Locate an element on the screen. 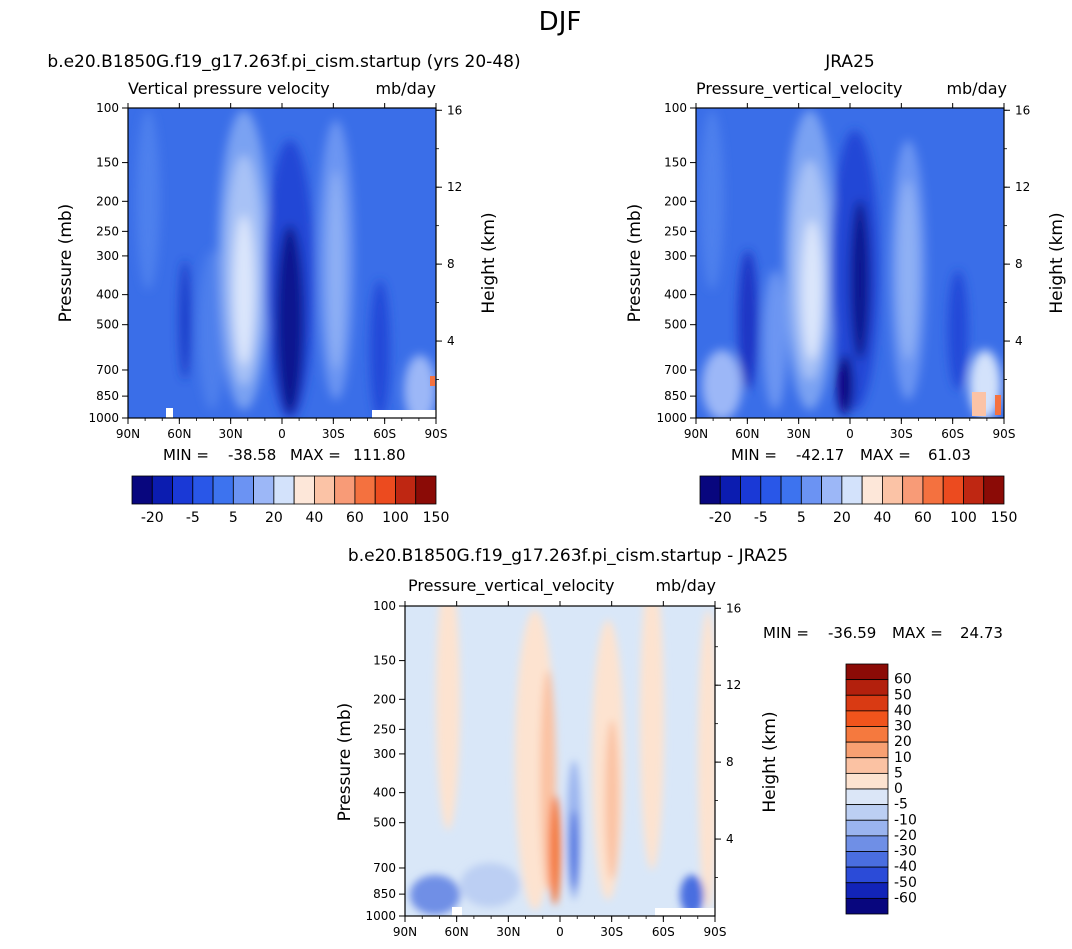  panel-difference-min-label: MIN = is located at coordinates (786, 633).